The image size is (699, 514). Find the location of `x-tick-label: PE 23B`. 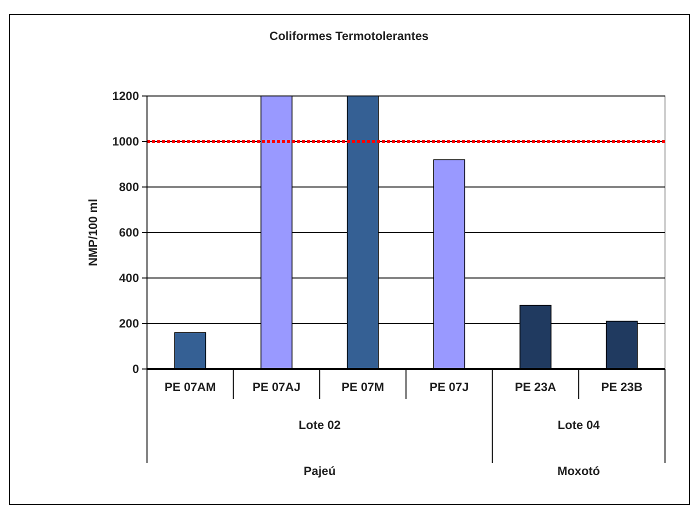

x-tick-label: PE 23B is located at coordinates (622, 387).